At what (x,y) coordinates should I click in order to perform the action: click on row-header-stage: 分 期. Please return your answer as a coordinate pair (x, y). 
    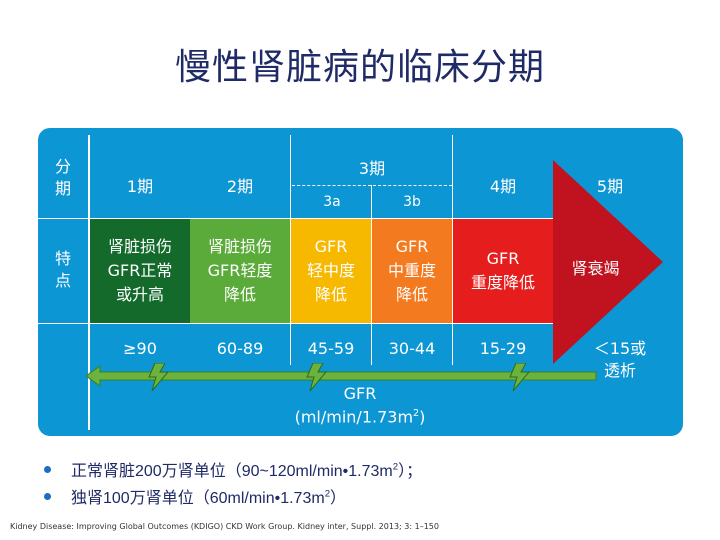
    Looking at the image, I should click on (62, 177).